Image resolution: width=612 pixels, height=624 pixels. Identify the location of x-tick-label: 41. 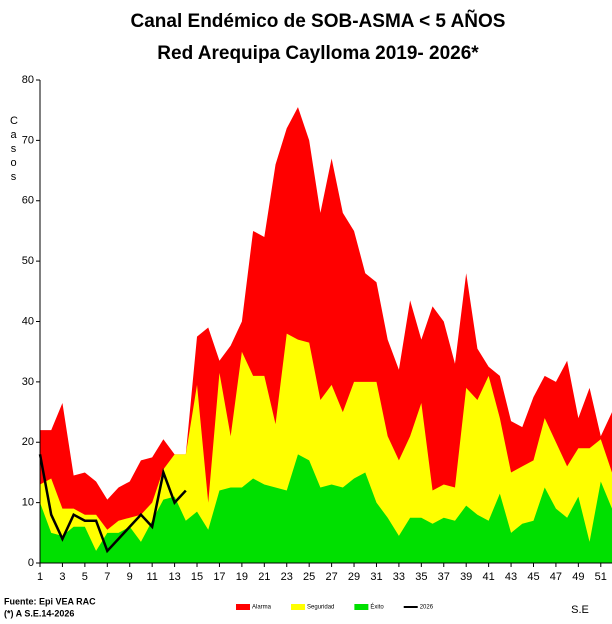
(489, 577).